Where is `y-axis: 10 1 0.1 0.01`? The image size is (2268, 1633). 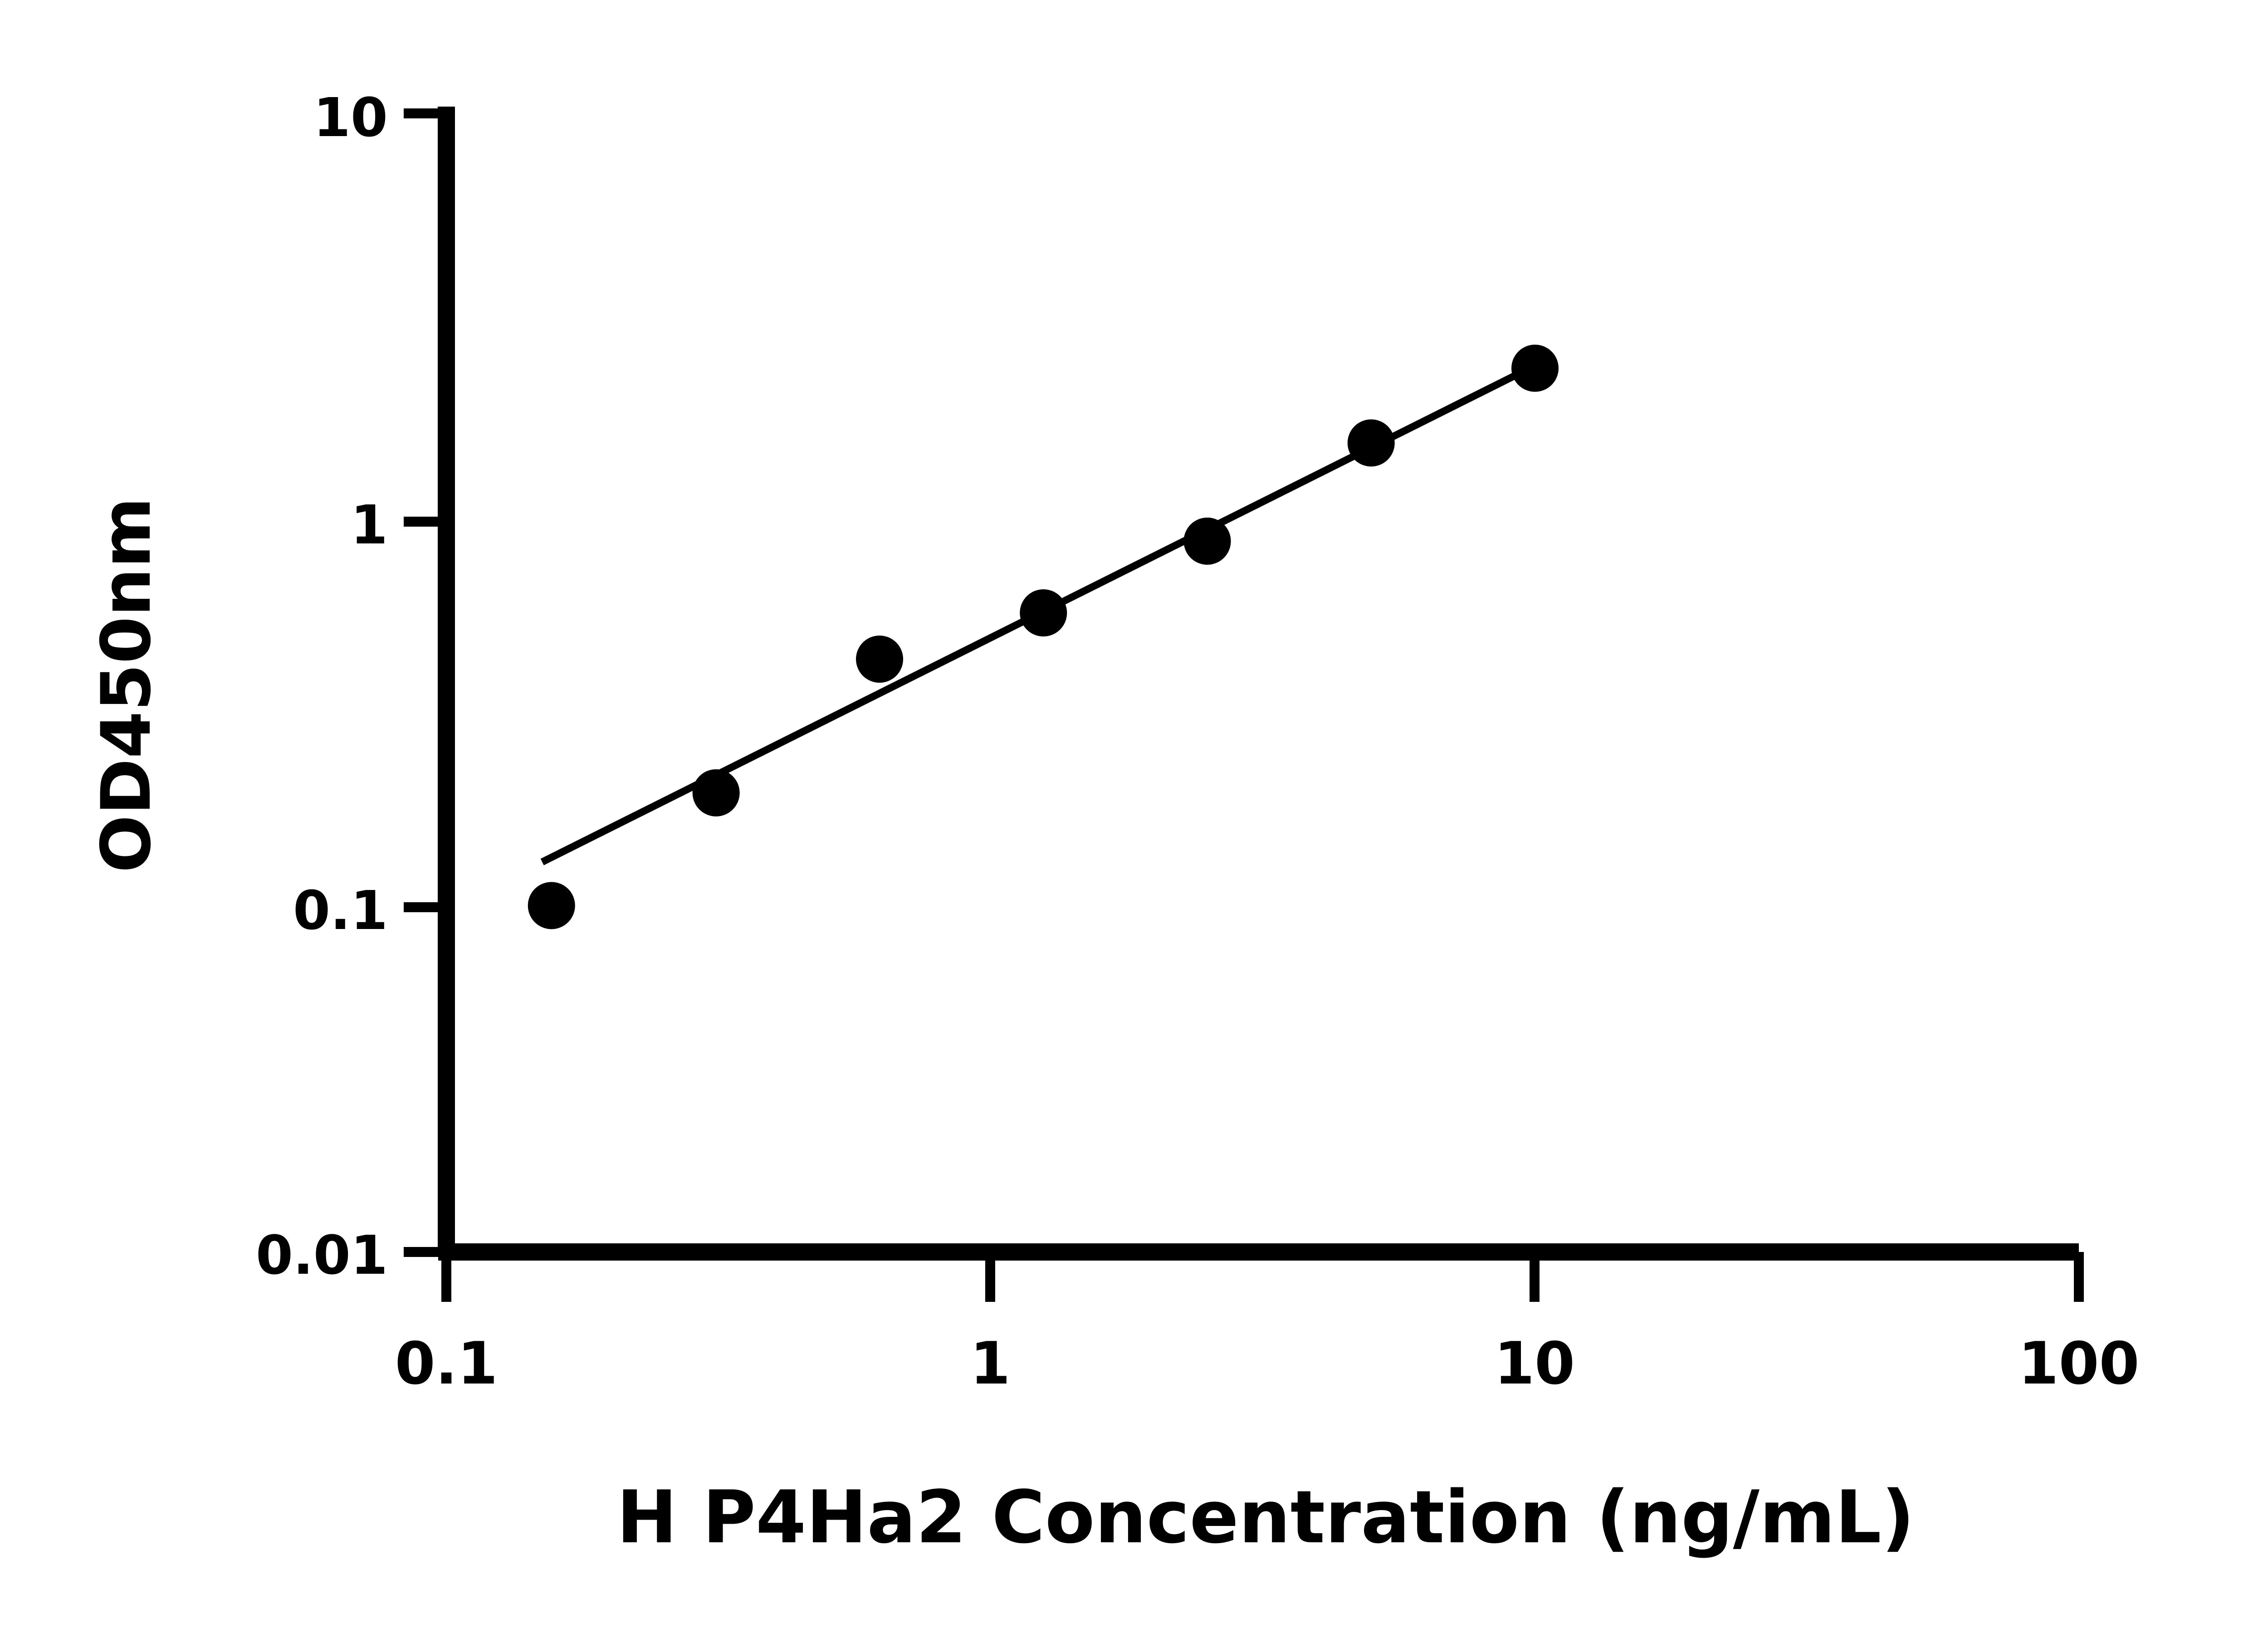 y-axis: 10 1 0.1 0.01 is located at coordinates (356, 686).